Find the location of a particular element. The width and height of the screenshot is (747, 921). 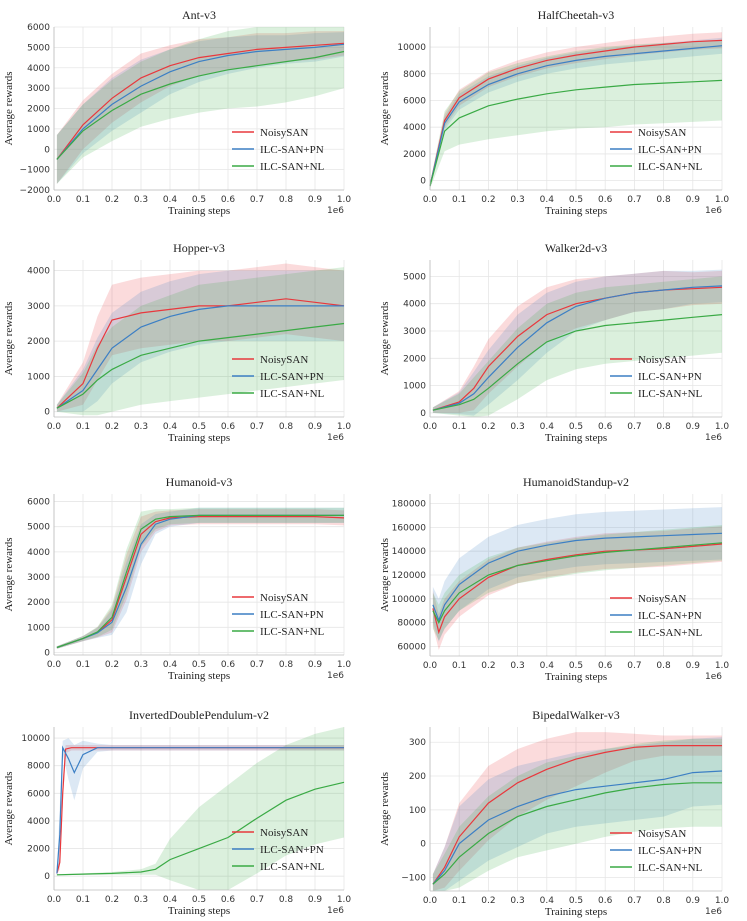

y-tick-label: 180000 is located at coordinates (409, 505).